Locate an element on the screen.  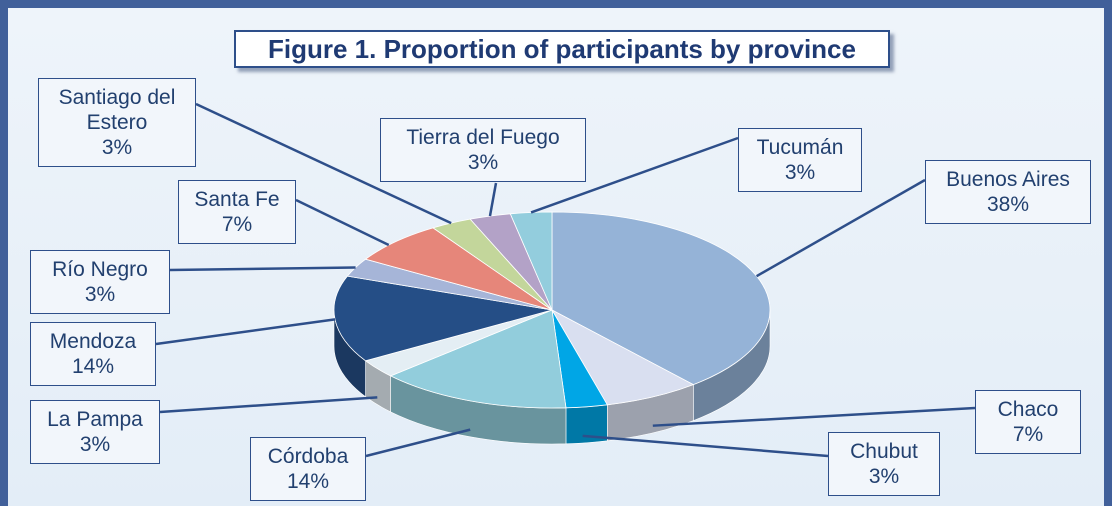
category-label: Santiago del Estero is located at coordinates (117, 110).